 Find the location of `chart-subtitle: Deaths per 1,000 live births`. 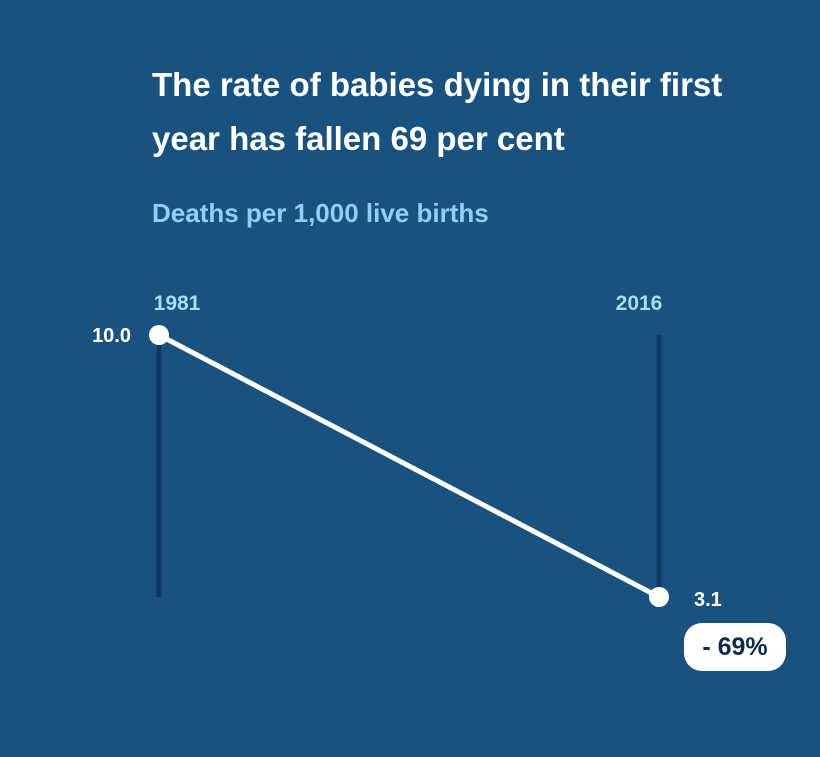

chart-subtitle: Deaths per 1,000 live births is located at coordinates (320, 213).